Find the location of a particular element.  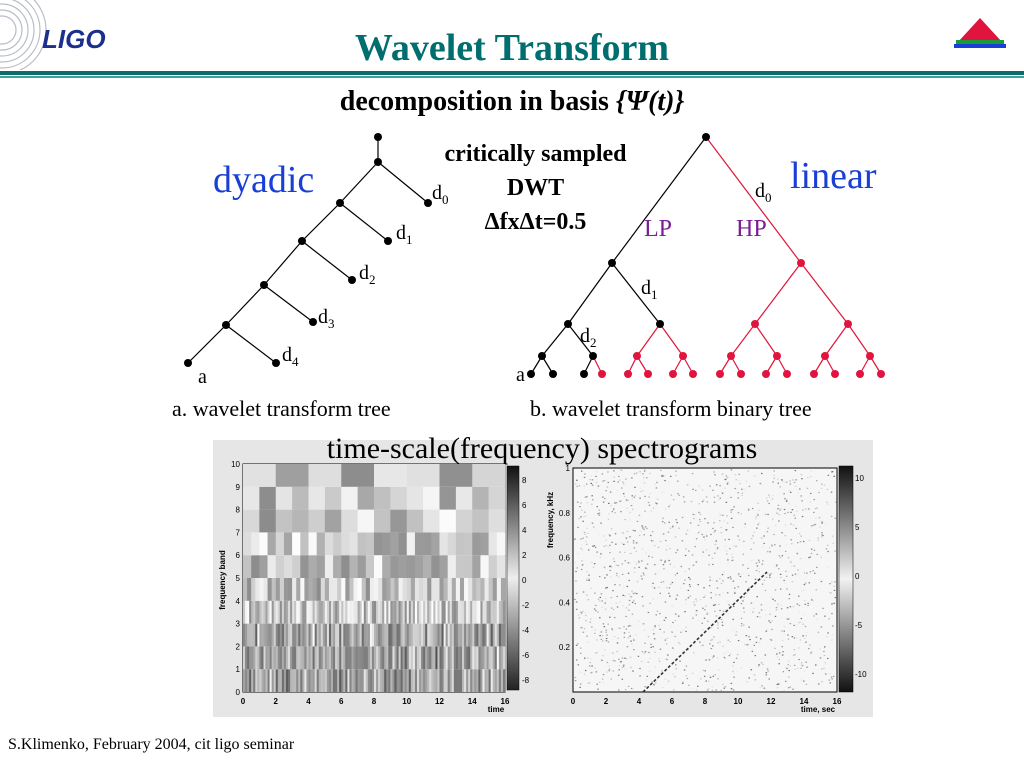

right-ylabel: frequency, kHz is located at coordinates (550, 520).